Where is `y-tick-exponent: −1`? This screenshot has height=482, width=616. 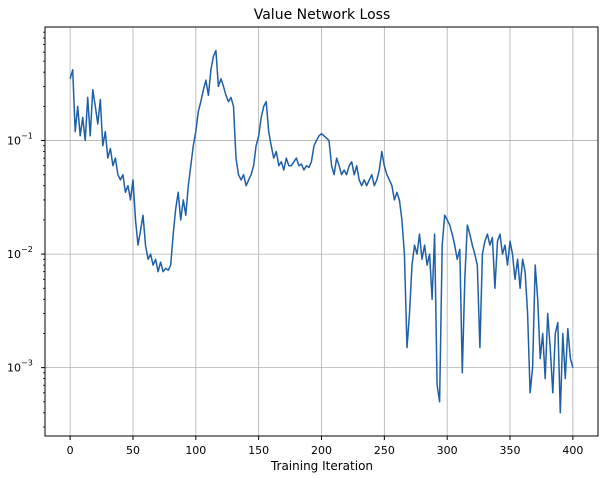
y-tick-exponent: −1 is located at coordinates (27, 136).